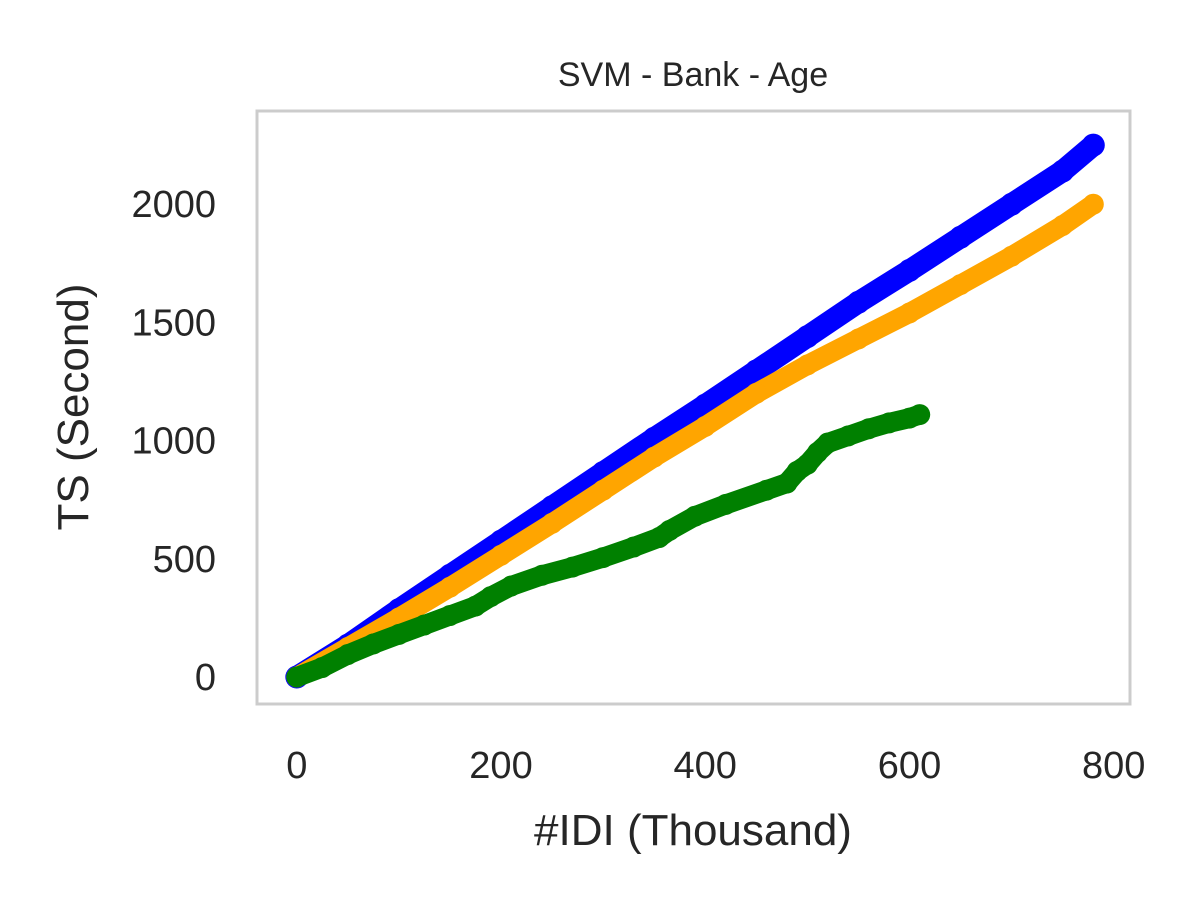 This screenshot has width=1200, height=900. Describe the element at coordinates (173, 323) in the screenshot. I see `y-tick-label: 1500` at that location.